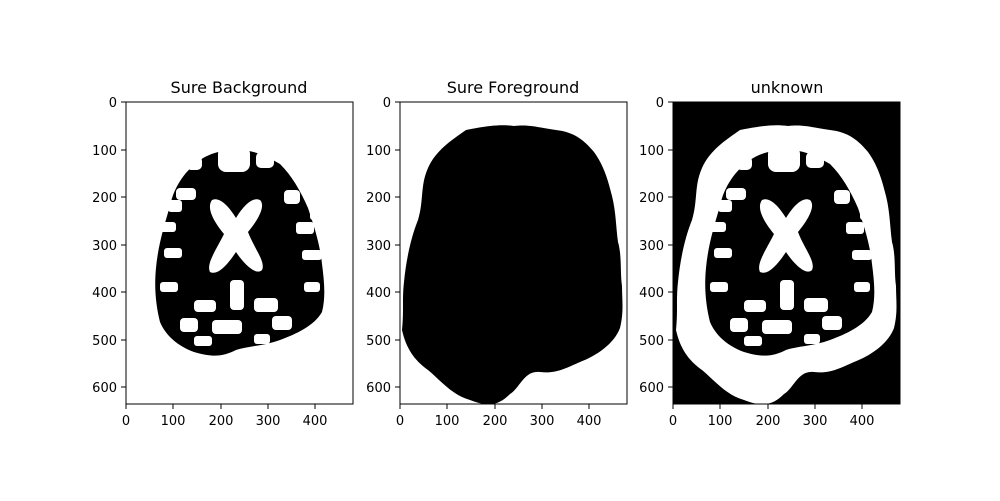  I want to click on panel-3-y-axis: 0 100 200 300 400 500 600, so click(656, 246).